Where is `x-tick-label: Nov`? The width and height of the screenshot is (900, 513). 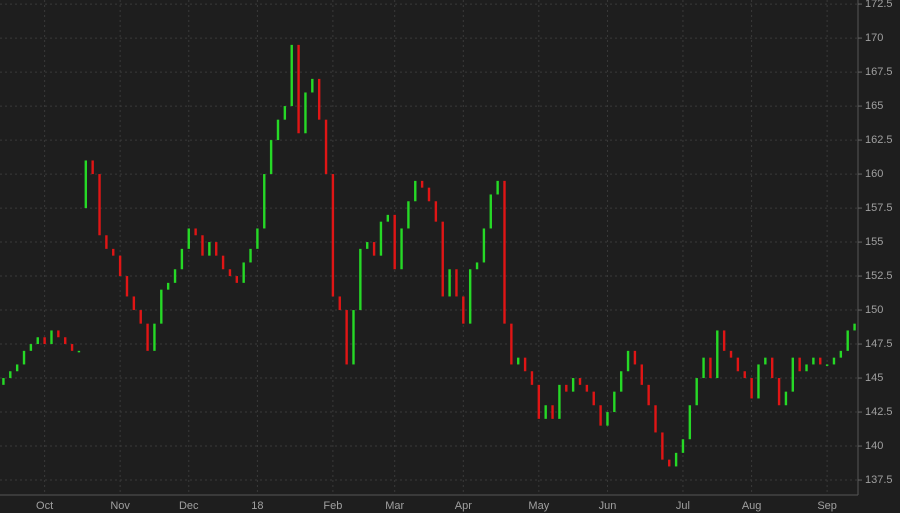 x-tick-label: Nov is located at coordinates (120, 506).